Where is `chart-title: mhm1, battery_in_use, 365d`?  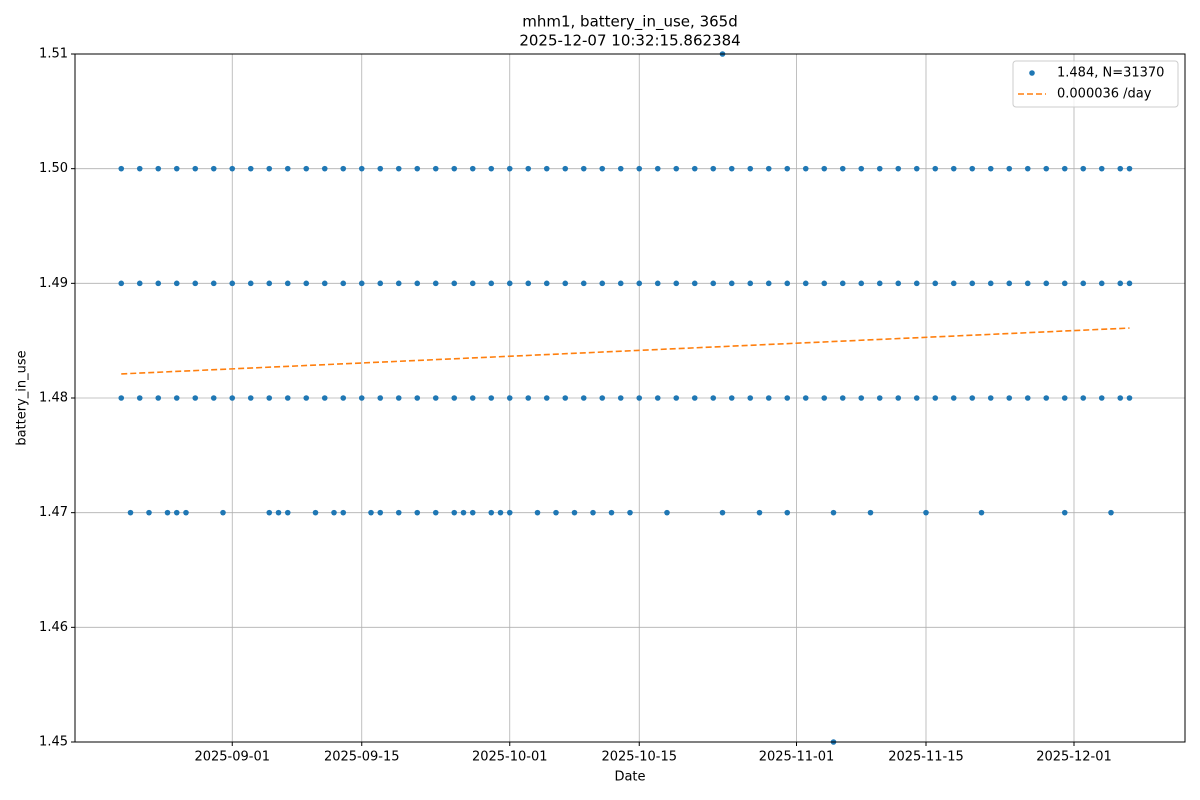 chart-title: mhm1, battery_in_use, 365d is located at coordinates (629, 22).